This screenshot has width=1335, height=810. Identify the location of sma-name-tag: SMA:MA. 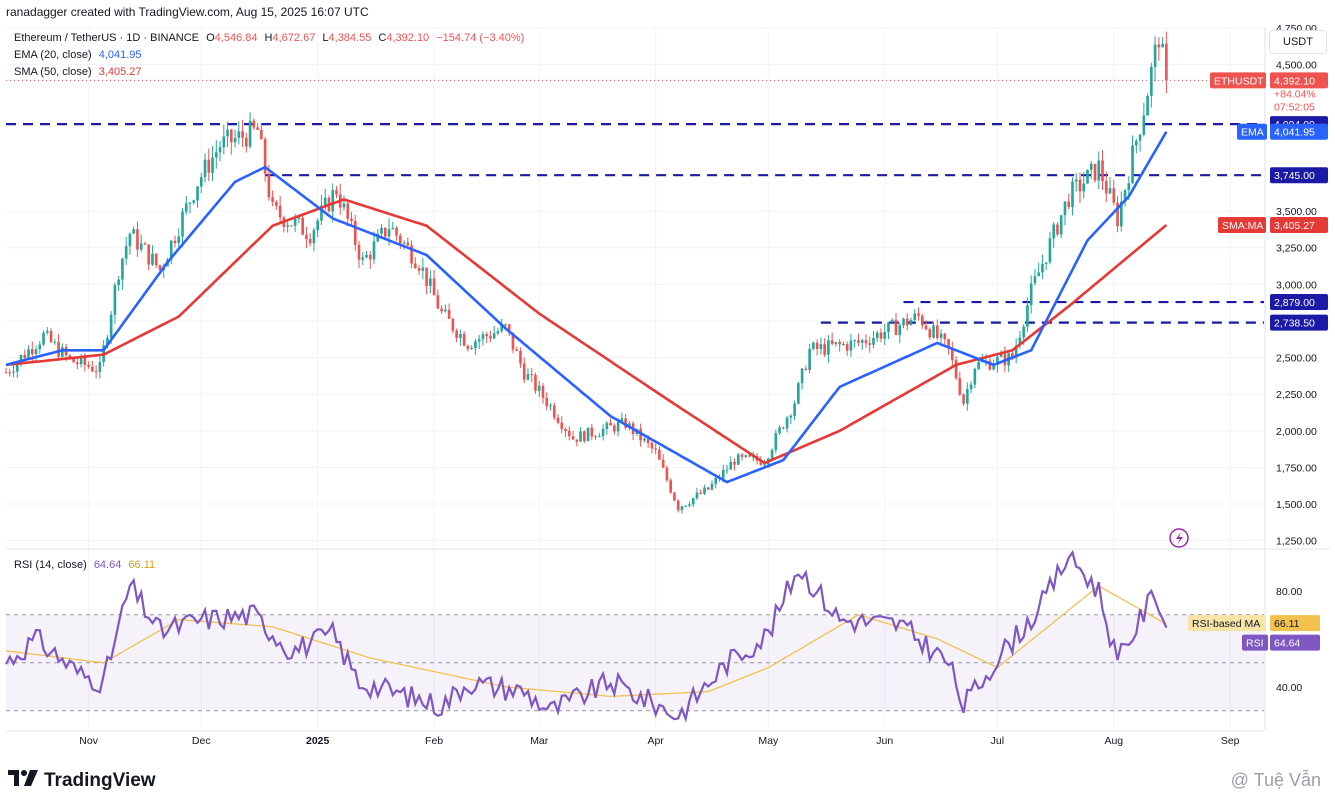
(1242, 226).